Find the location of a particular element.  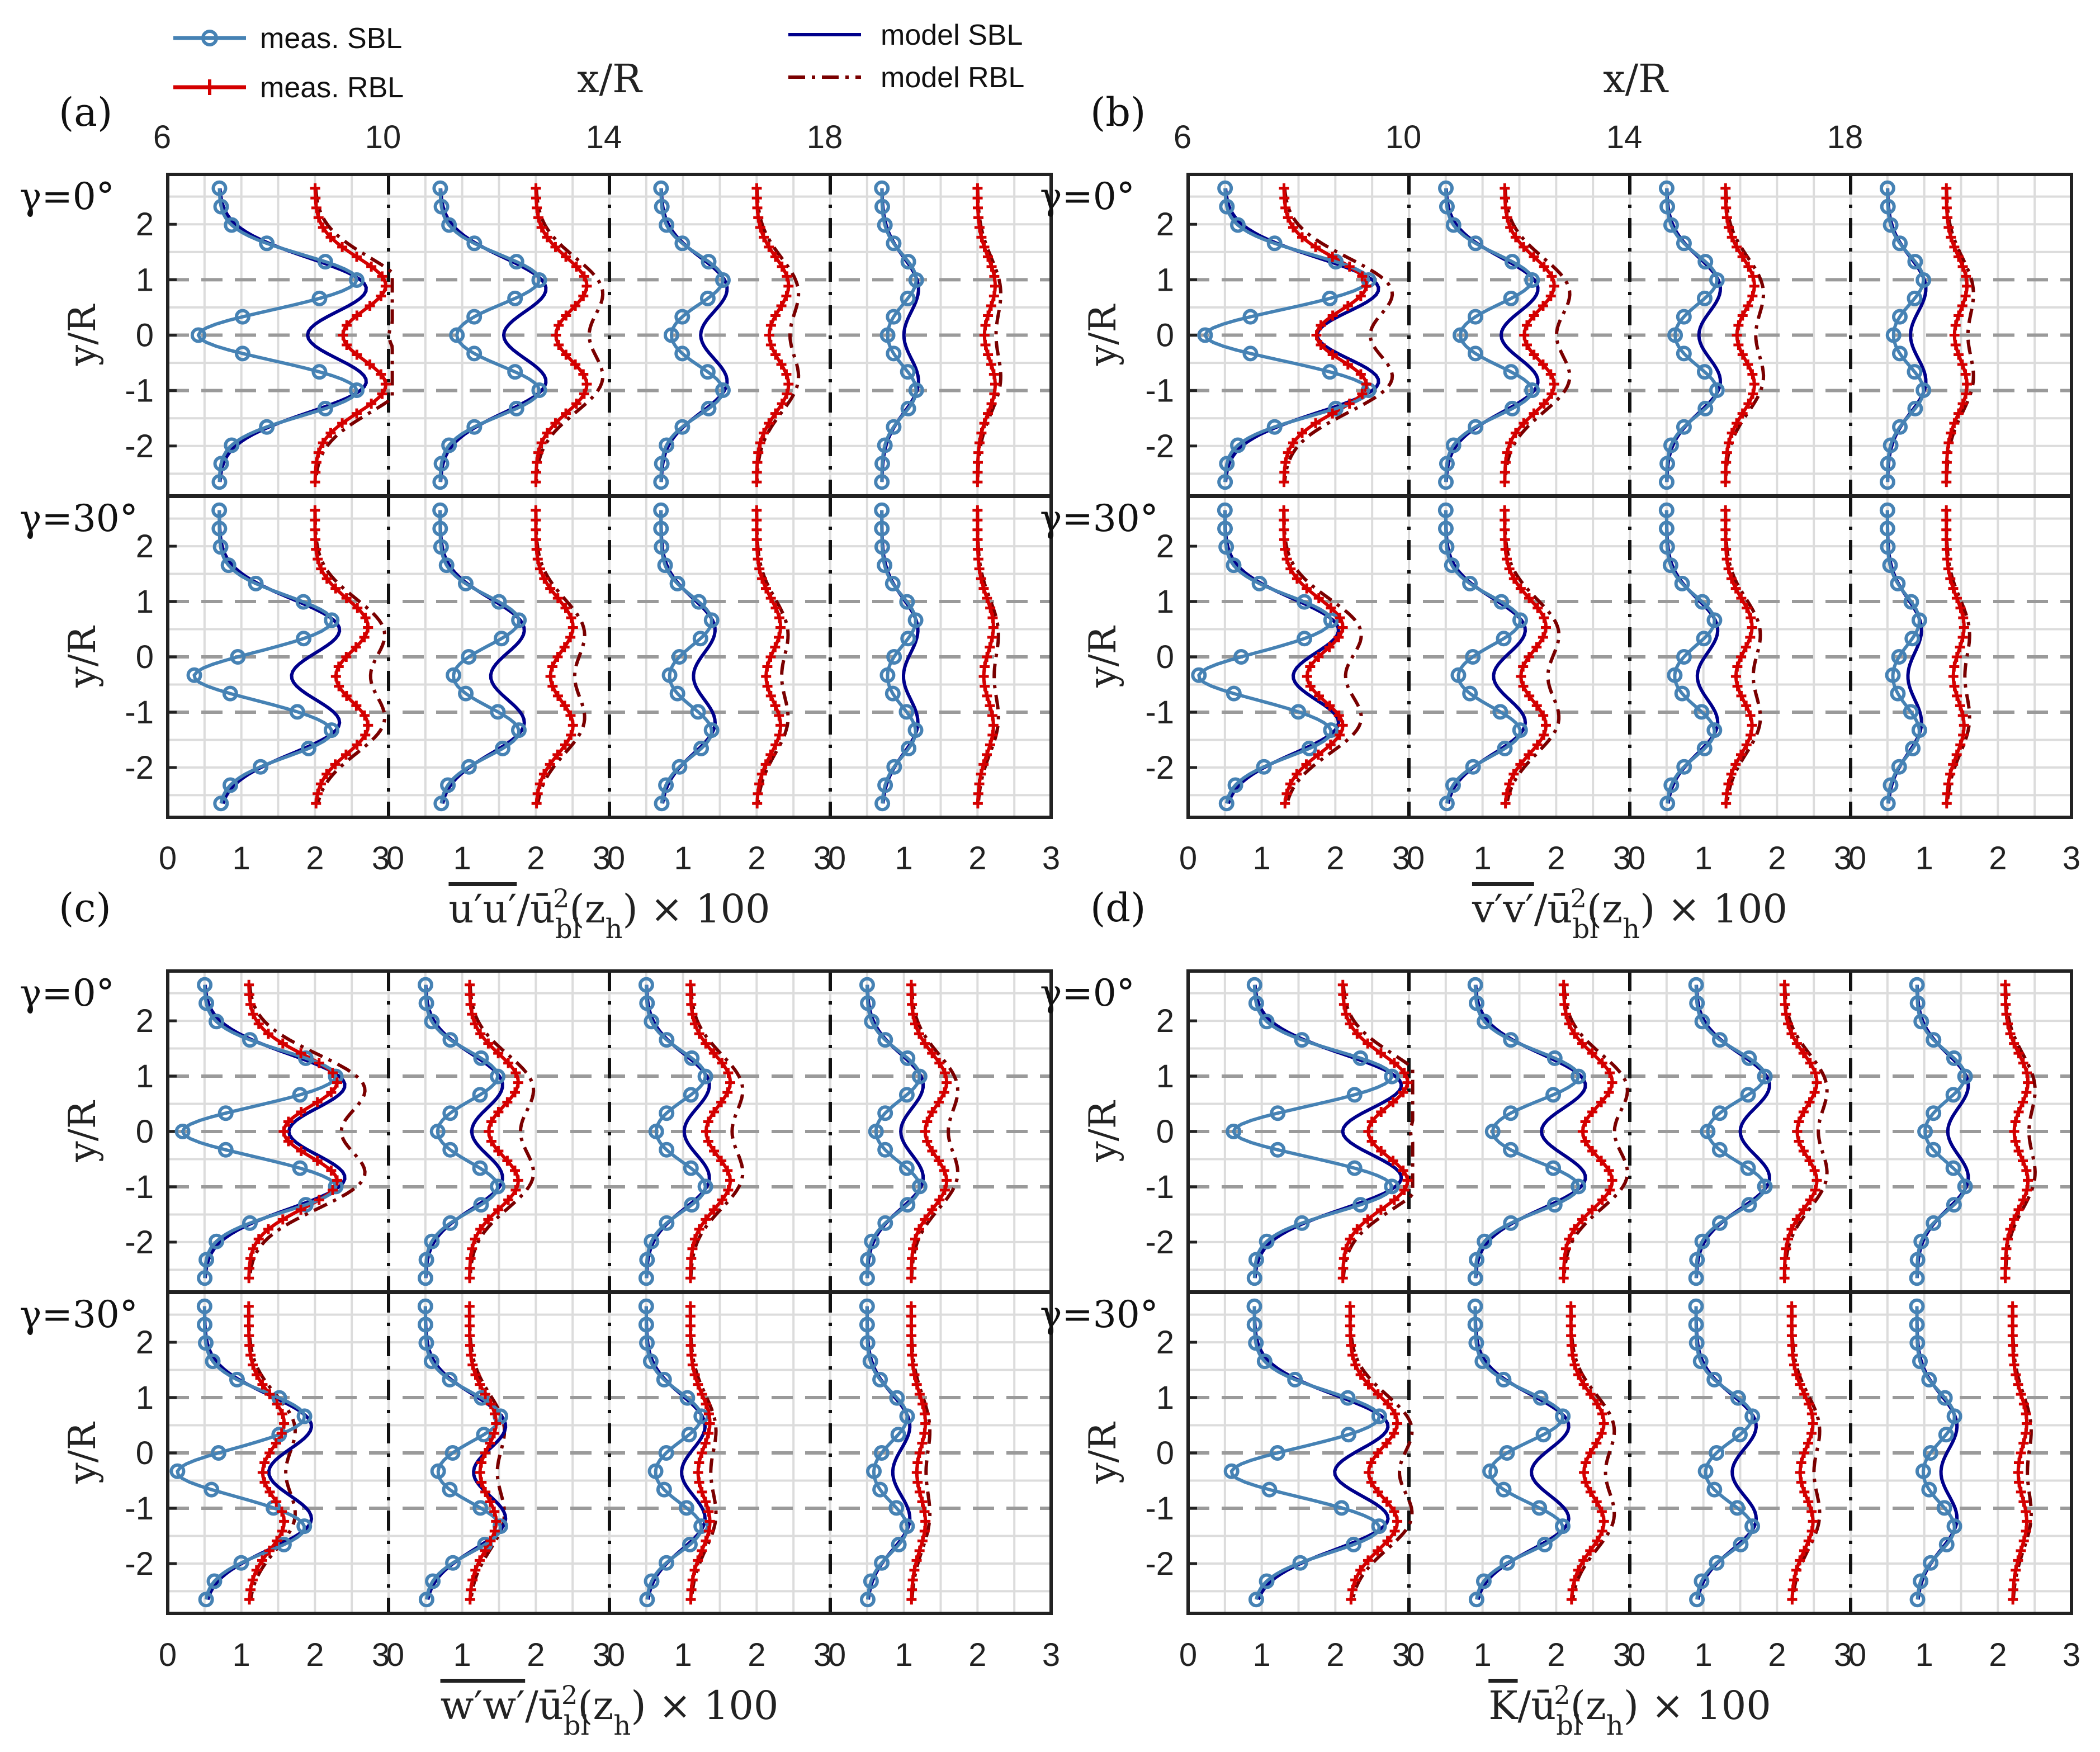

y-tick-label: -1 is located at coordinates (139, 1508).